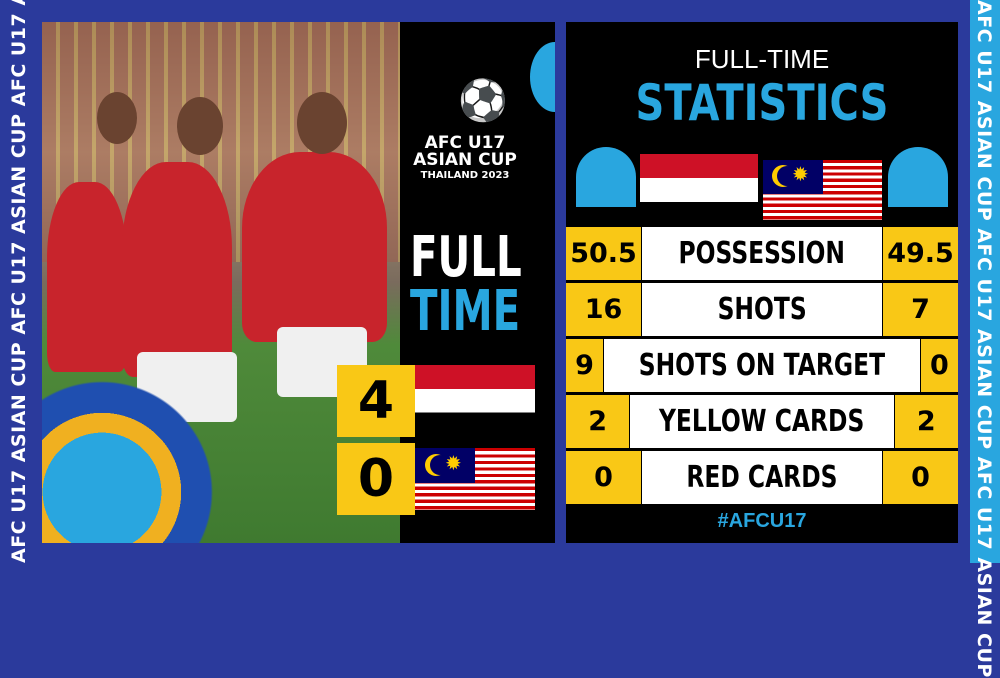 The image size is (1000, 678). I want to click on logo-line2: ASIAN CUP, so click(465, 160).